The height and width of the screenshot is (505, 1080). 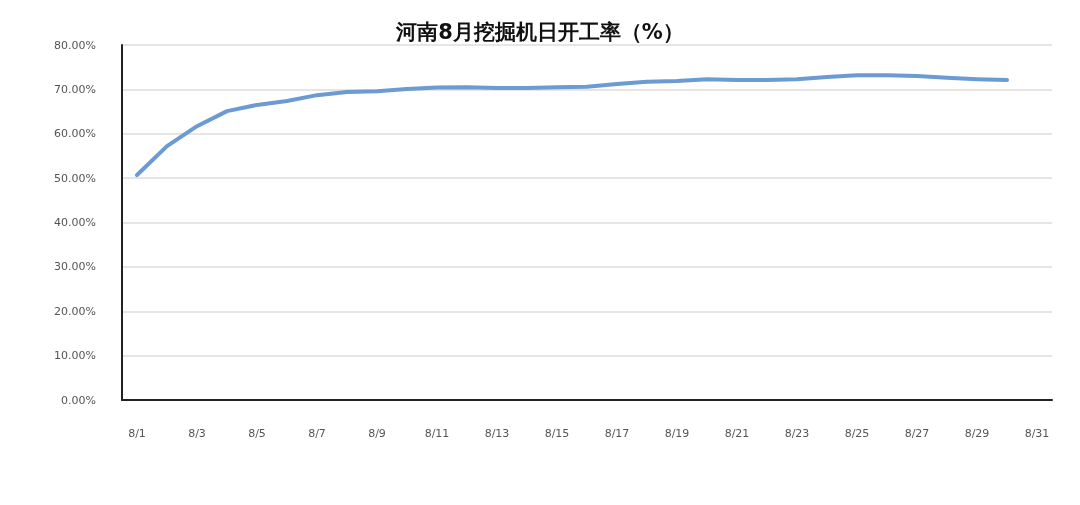 What do you see at coordinates (677, 433) in the screenshot?
I see `x-tick-label: 8/19` at bounding box center [677, 433].